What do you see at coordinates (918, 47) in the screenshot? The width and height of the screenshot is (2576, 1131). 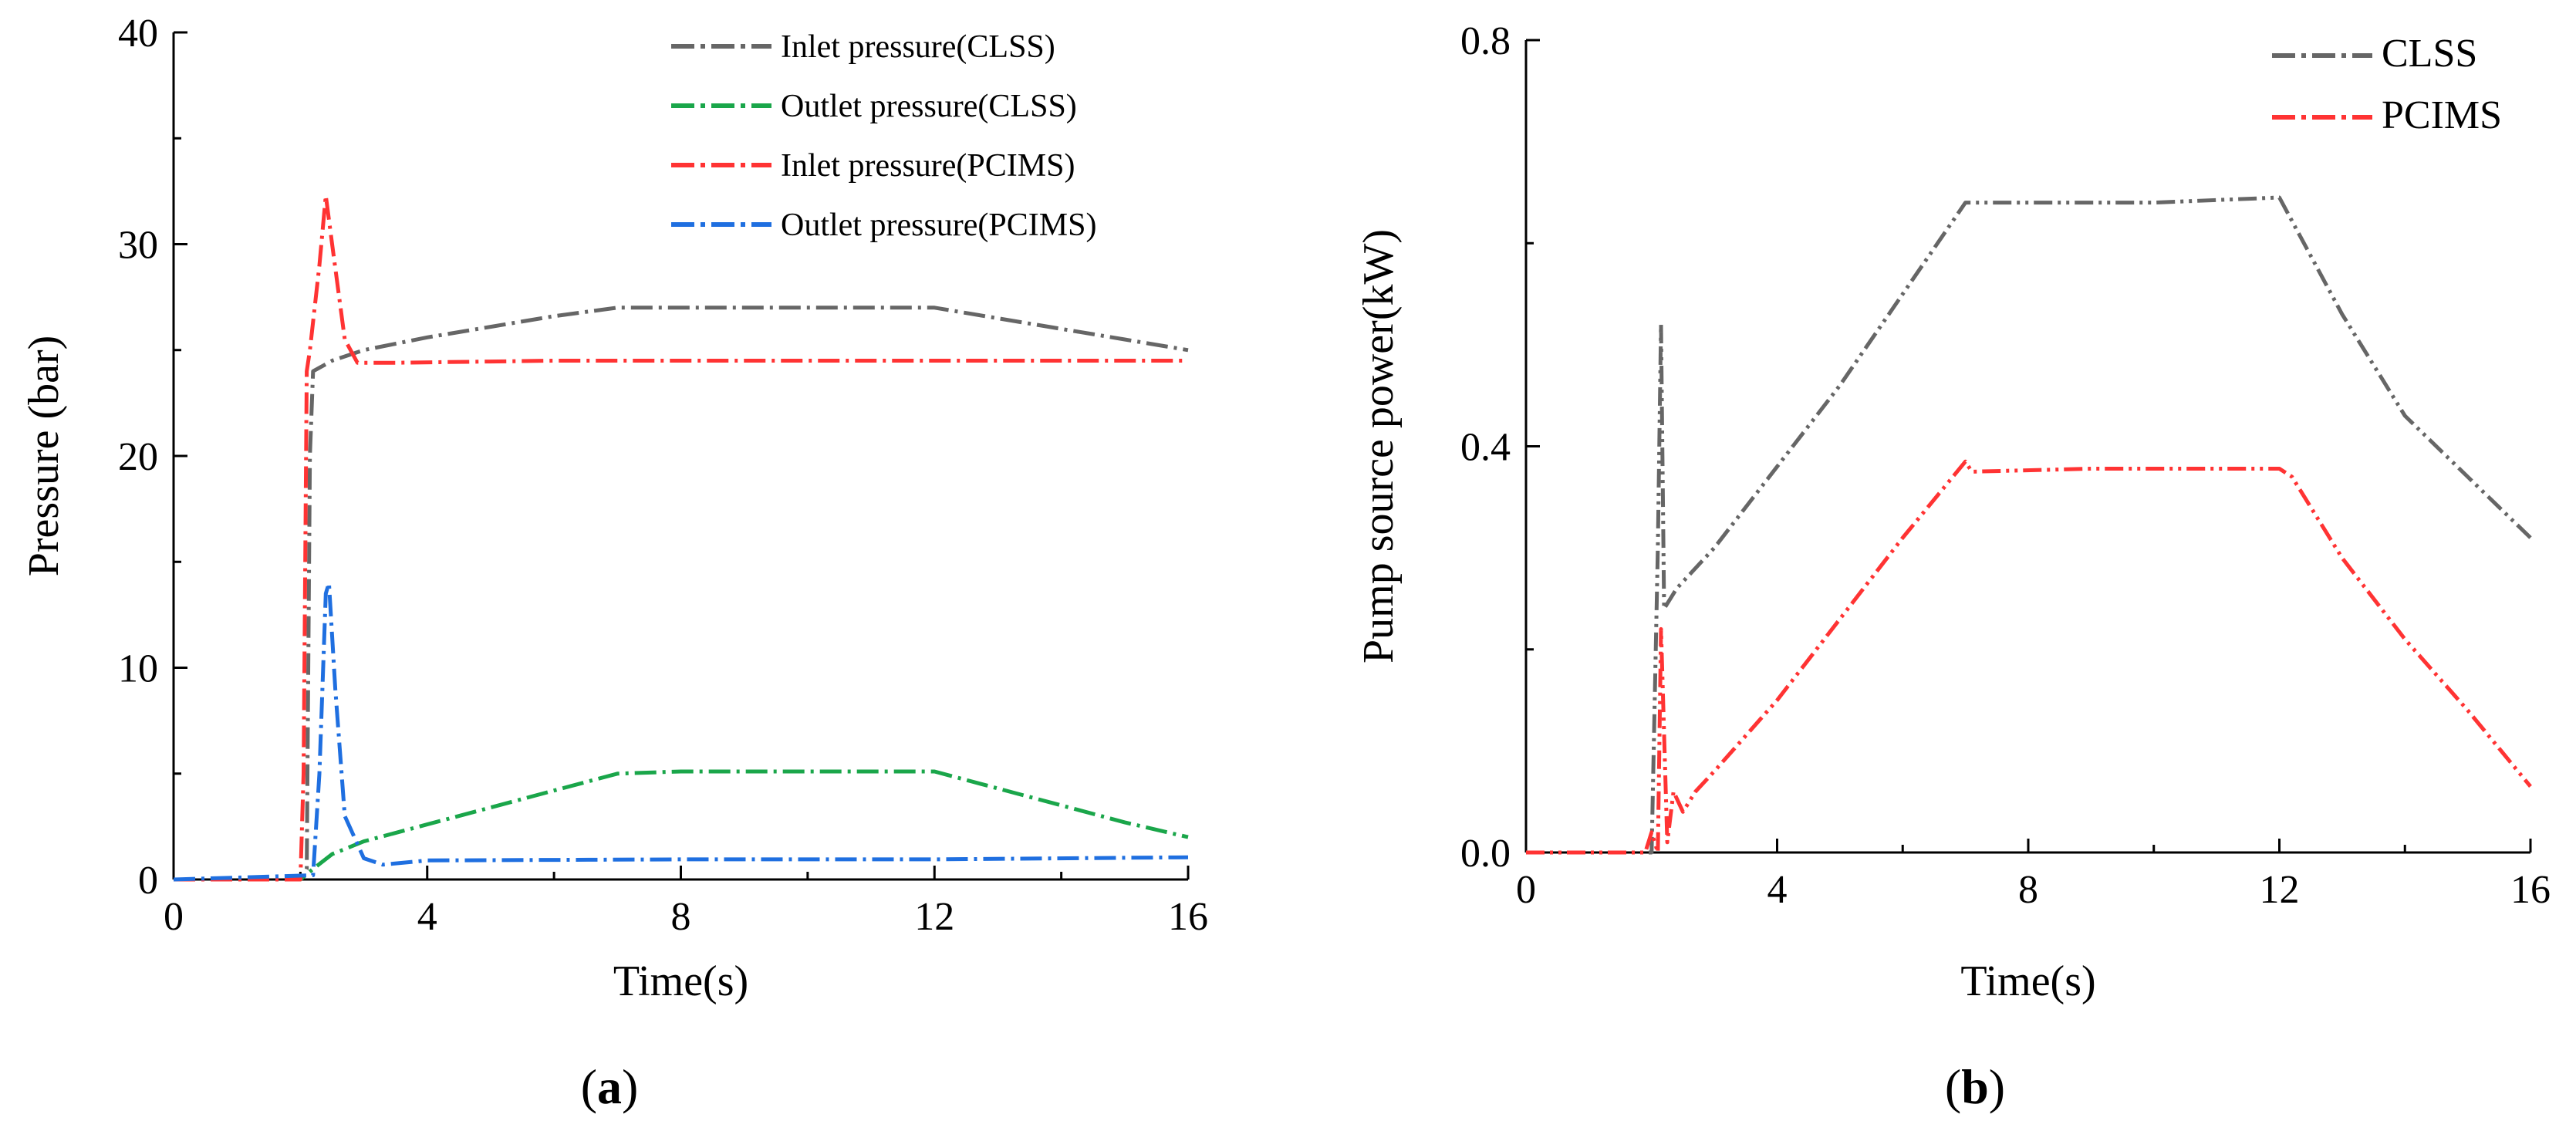 I see `legend-entry: Inlet pressure(CLSS)` at bounding box center [918, 47].